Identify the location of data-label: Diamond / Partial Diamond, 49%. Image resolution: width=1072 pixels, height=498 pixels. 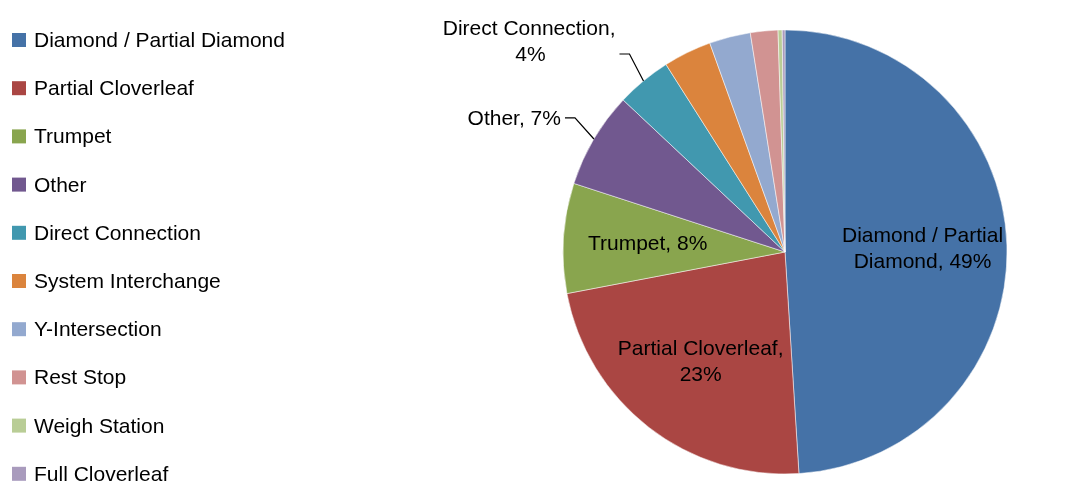
(923, 247).